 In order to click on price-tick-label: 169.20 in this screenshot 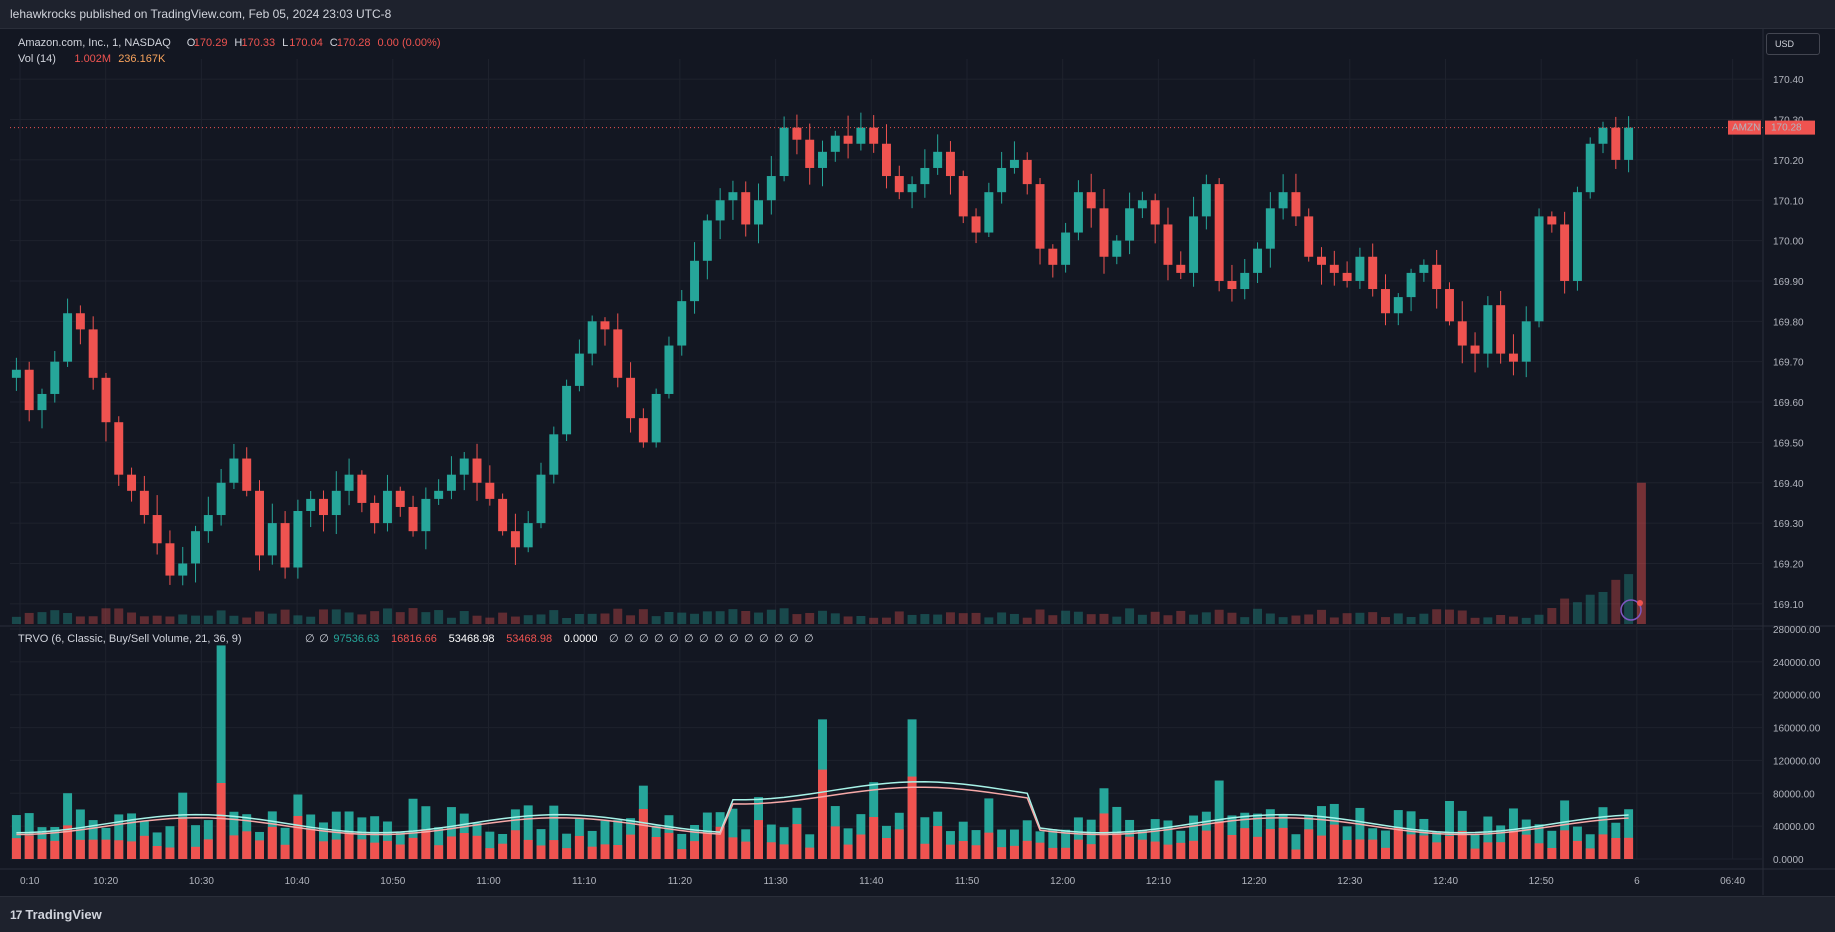, I will do `click(1788, 564)`.